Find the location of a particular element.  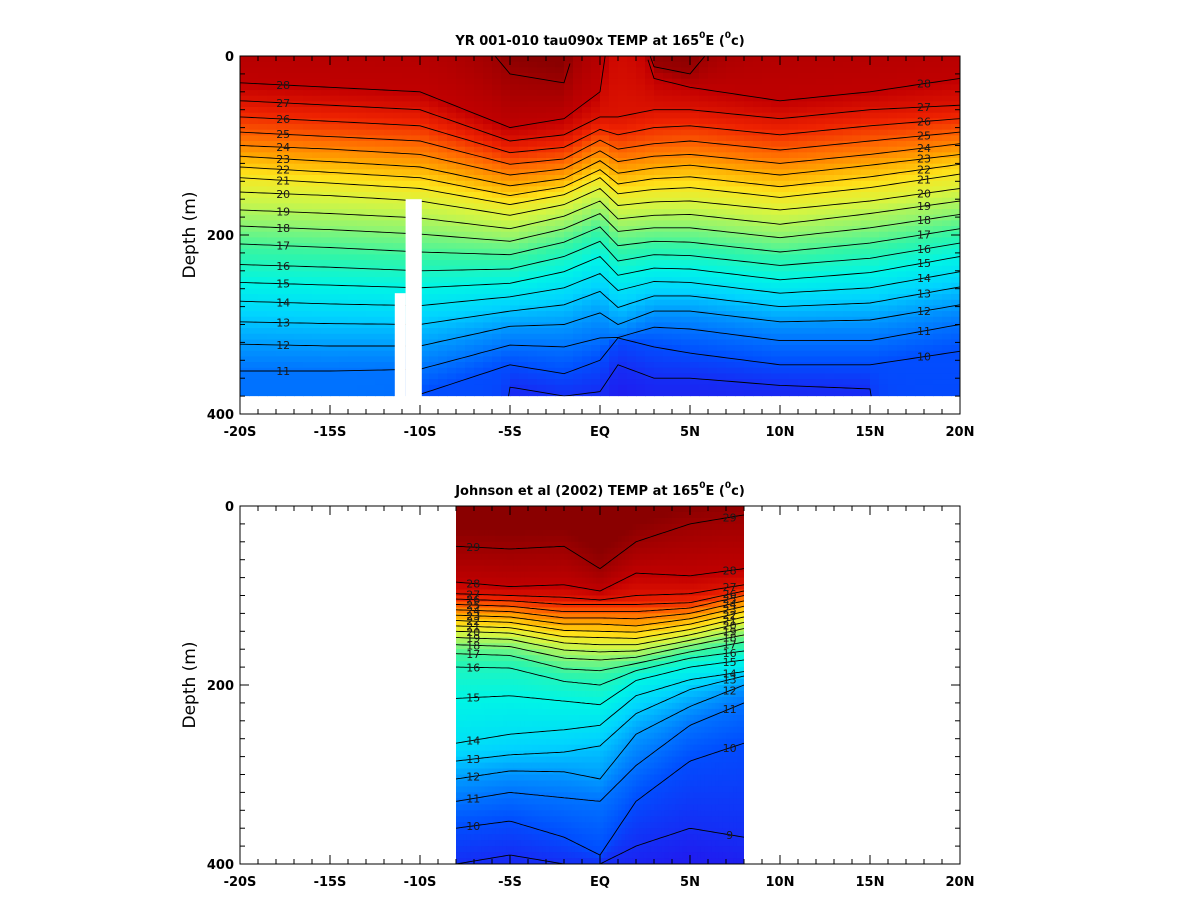

y-axis-label: Depth (m) is located at coordinates (190, 234).